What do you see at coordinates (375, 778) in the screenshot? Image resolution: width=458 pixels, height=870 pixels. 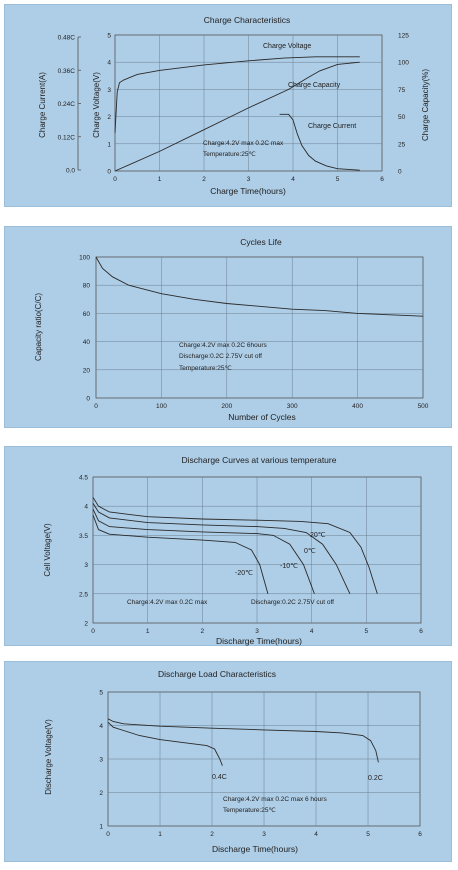 I see `series-label-0-2c: 0.2C` at bounding box center [375, 778].